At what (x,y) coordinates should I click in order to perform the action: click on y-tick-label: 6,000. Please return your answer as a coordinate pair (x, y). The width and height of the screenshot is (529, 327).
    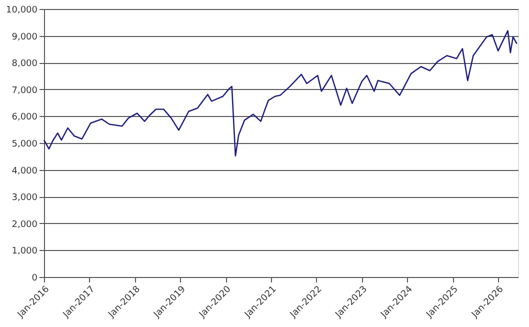
    Looking at the image, I should click on (25, 117).